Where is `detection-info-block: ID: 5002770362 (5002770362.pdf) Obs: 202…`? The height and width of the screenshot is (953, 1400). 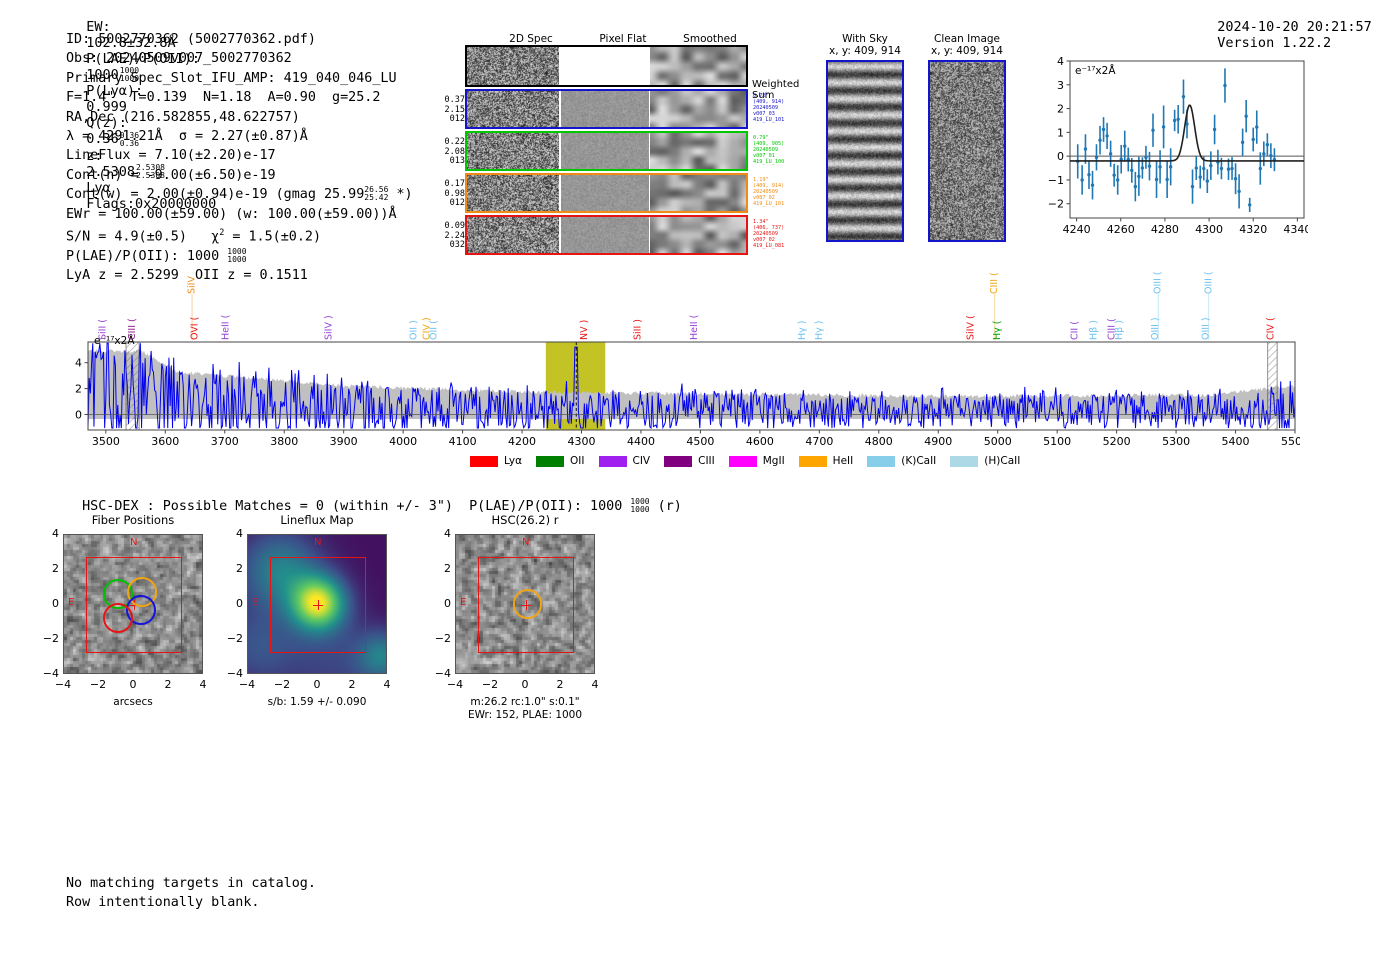 detection-info-block: ID: 5002770362 (5002770362.pdf) Obs: 202… is located at coordinates (239, 158).